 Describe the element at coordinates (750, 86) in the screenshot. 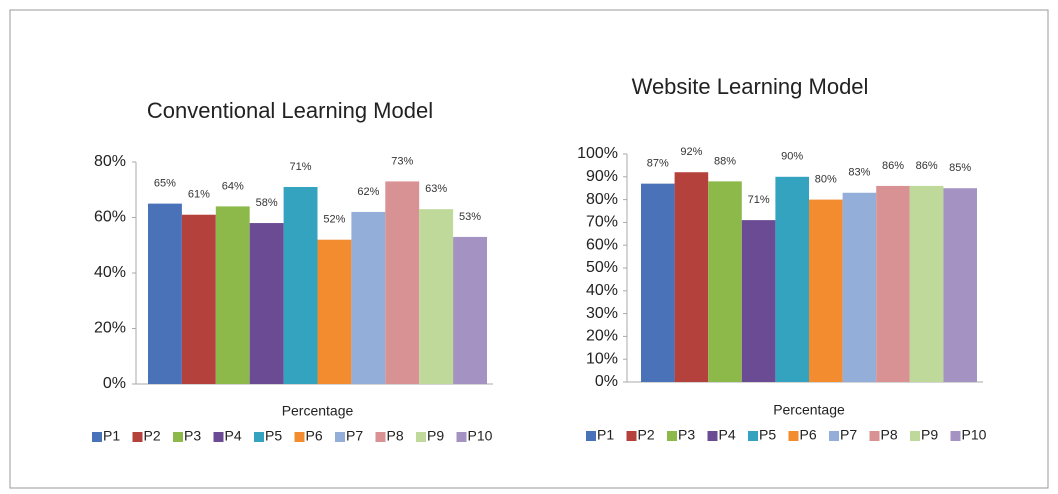

I see `chart-title: Website Learning Model` at that location.